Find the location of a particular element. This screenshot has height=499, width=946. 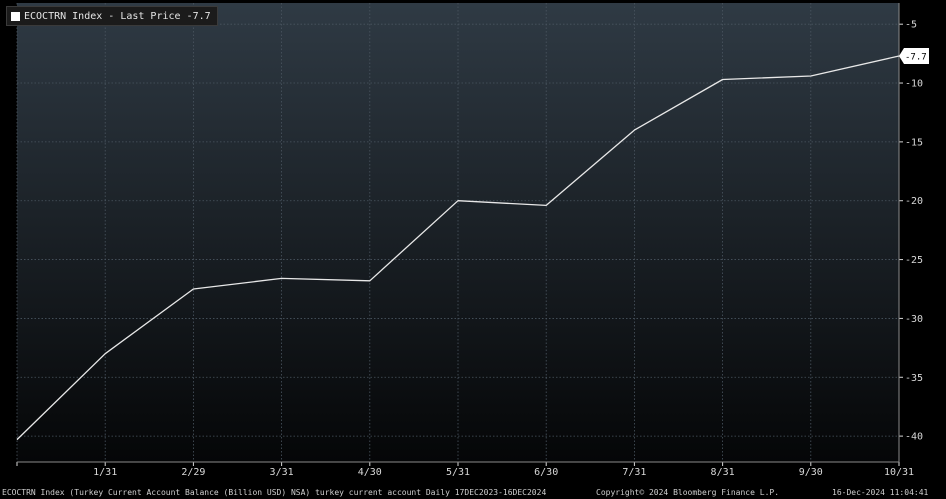

footer-copyright: Copyright© 2024 Bloomberg Finance L.P. is located at coordinates (688, 492).